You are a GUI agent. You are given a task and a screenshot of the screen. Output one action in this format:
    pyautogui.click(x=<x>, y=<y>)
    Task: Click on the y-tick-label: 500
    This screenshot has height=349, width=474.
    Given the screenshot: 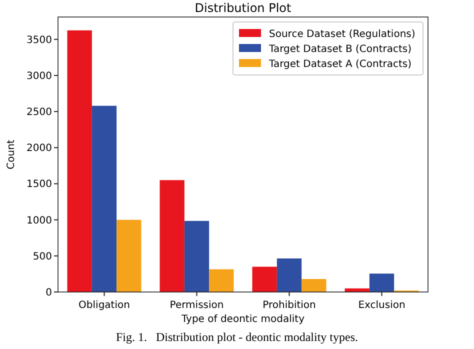 What is the action you would take?
    pyautogui.click(x=42, y=256)
    